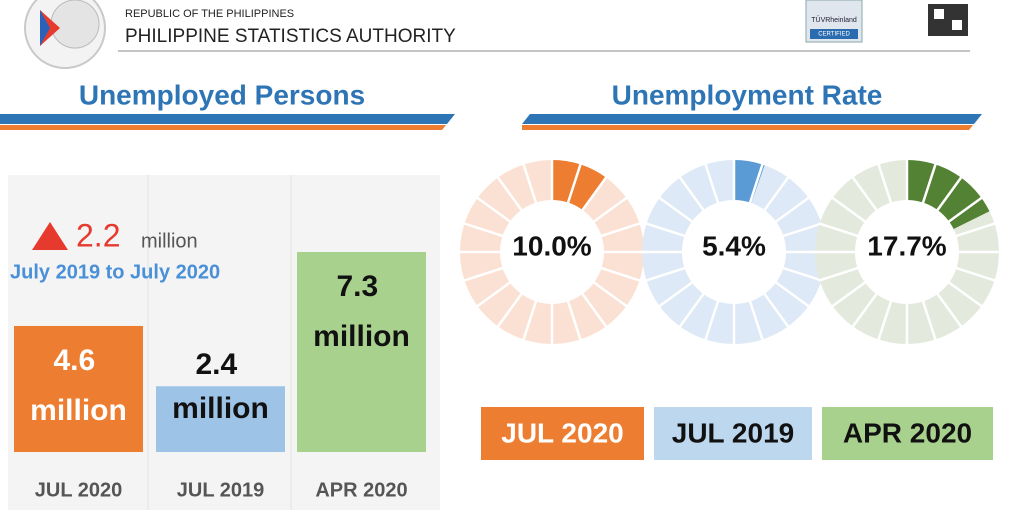 Image resolution: width=1024 pixels, height=514 pixels. I want to click on value-label: 4.6 million, so click(78, 385).